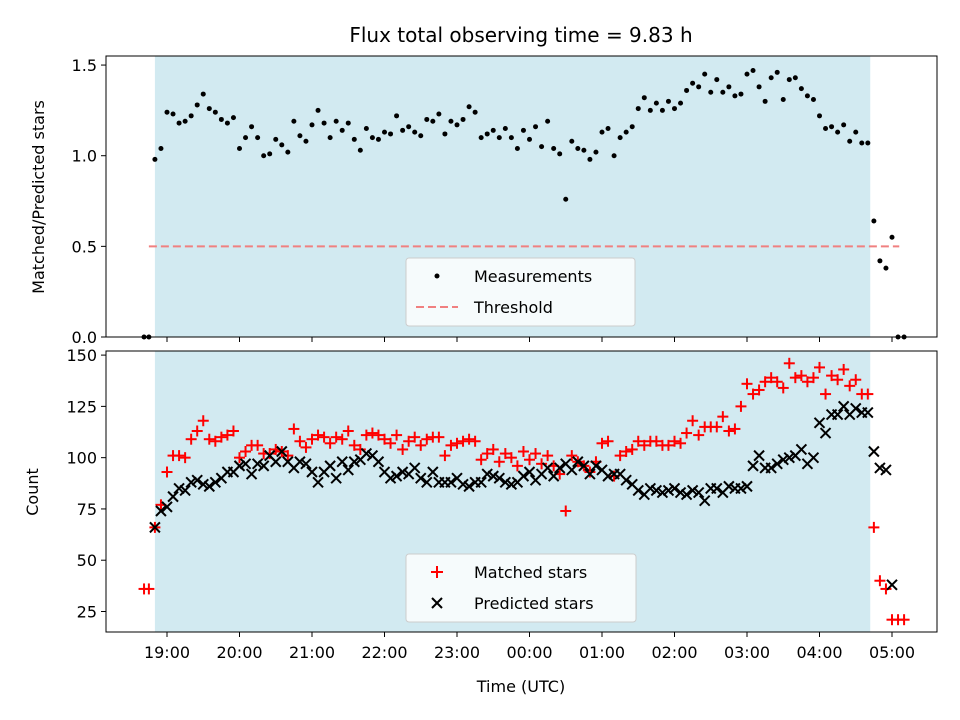  I want to click on x-tick-label-0: 19:00, so click(167, 652).